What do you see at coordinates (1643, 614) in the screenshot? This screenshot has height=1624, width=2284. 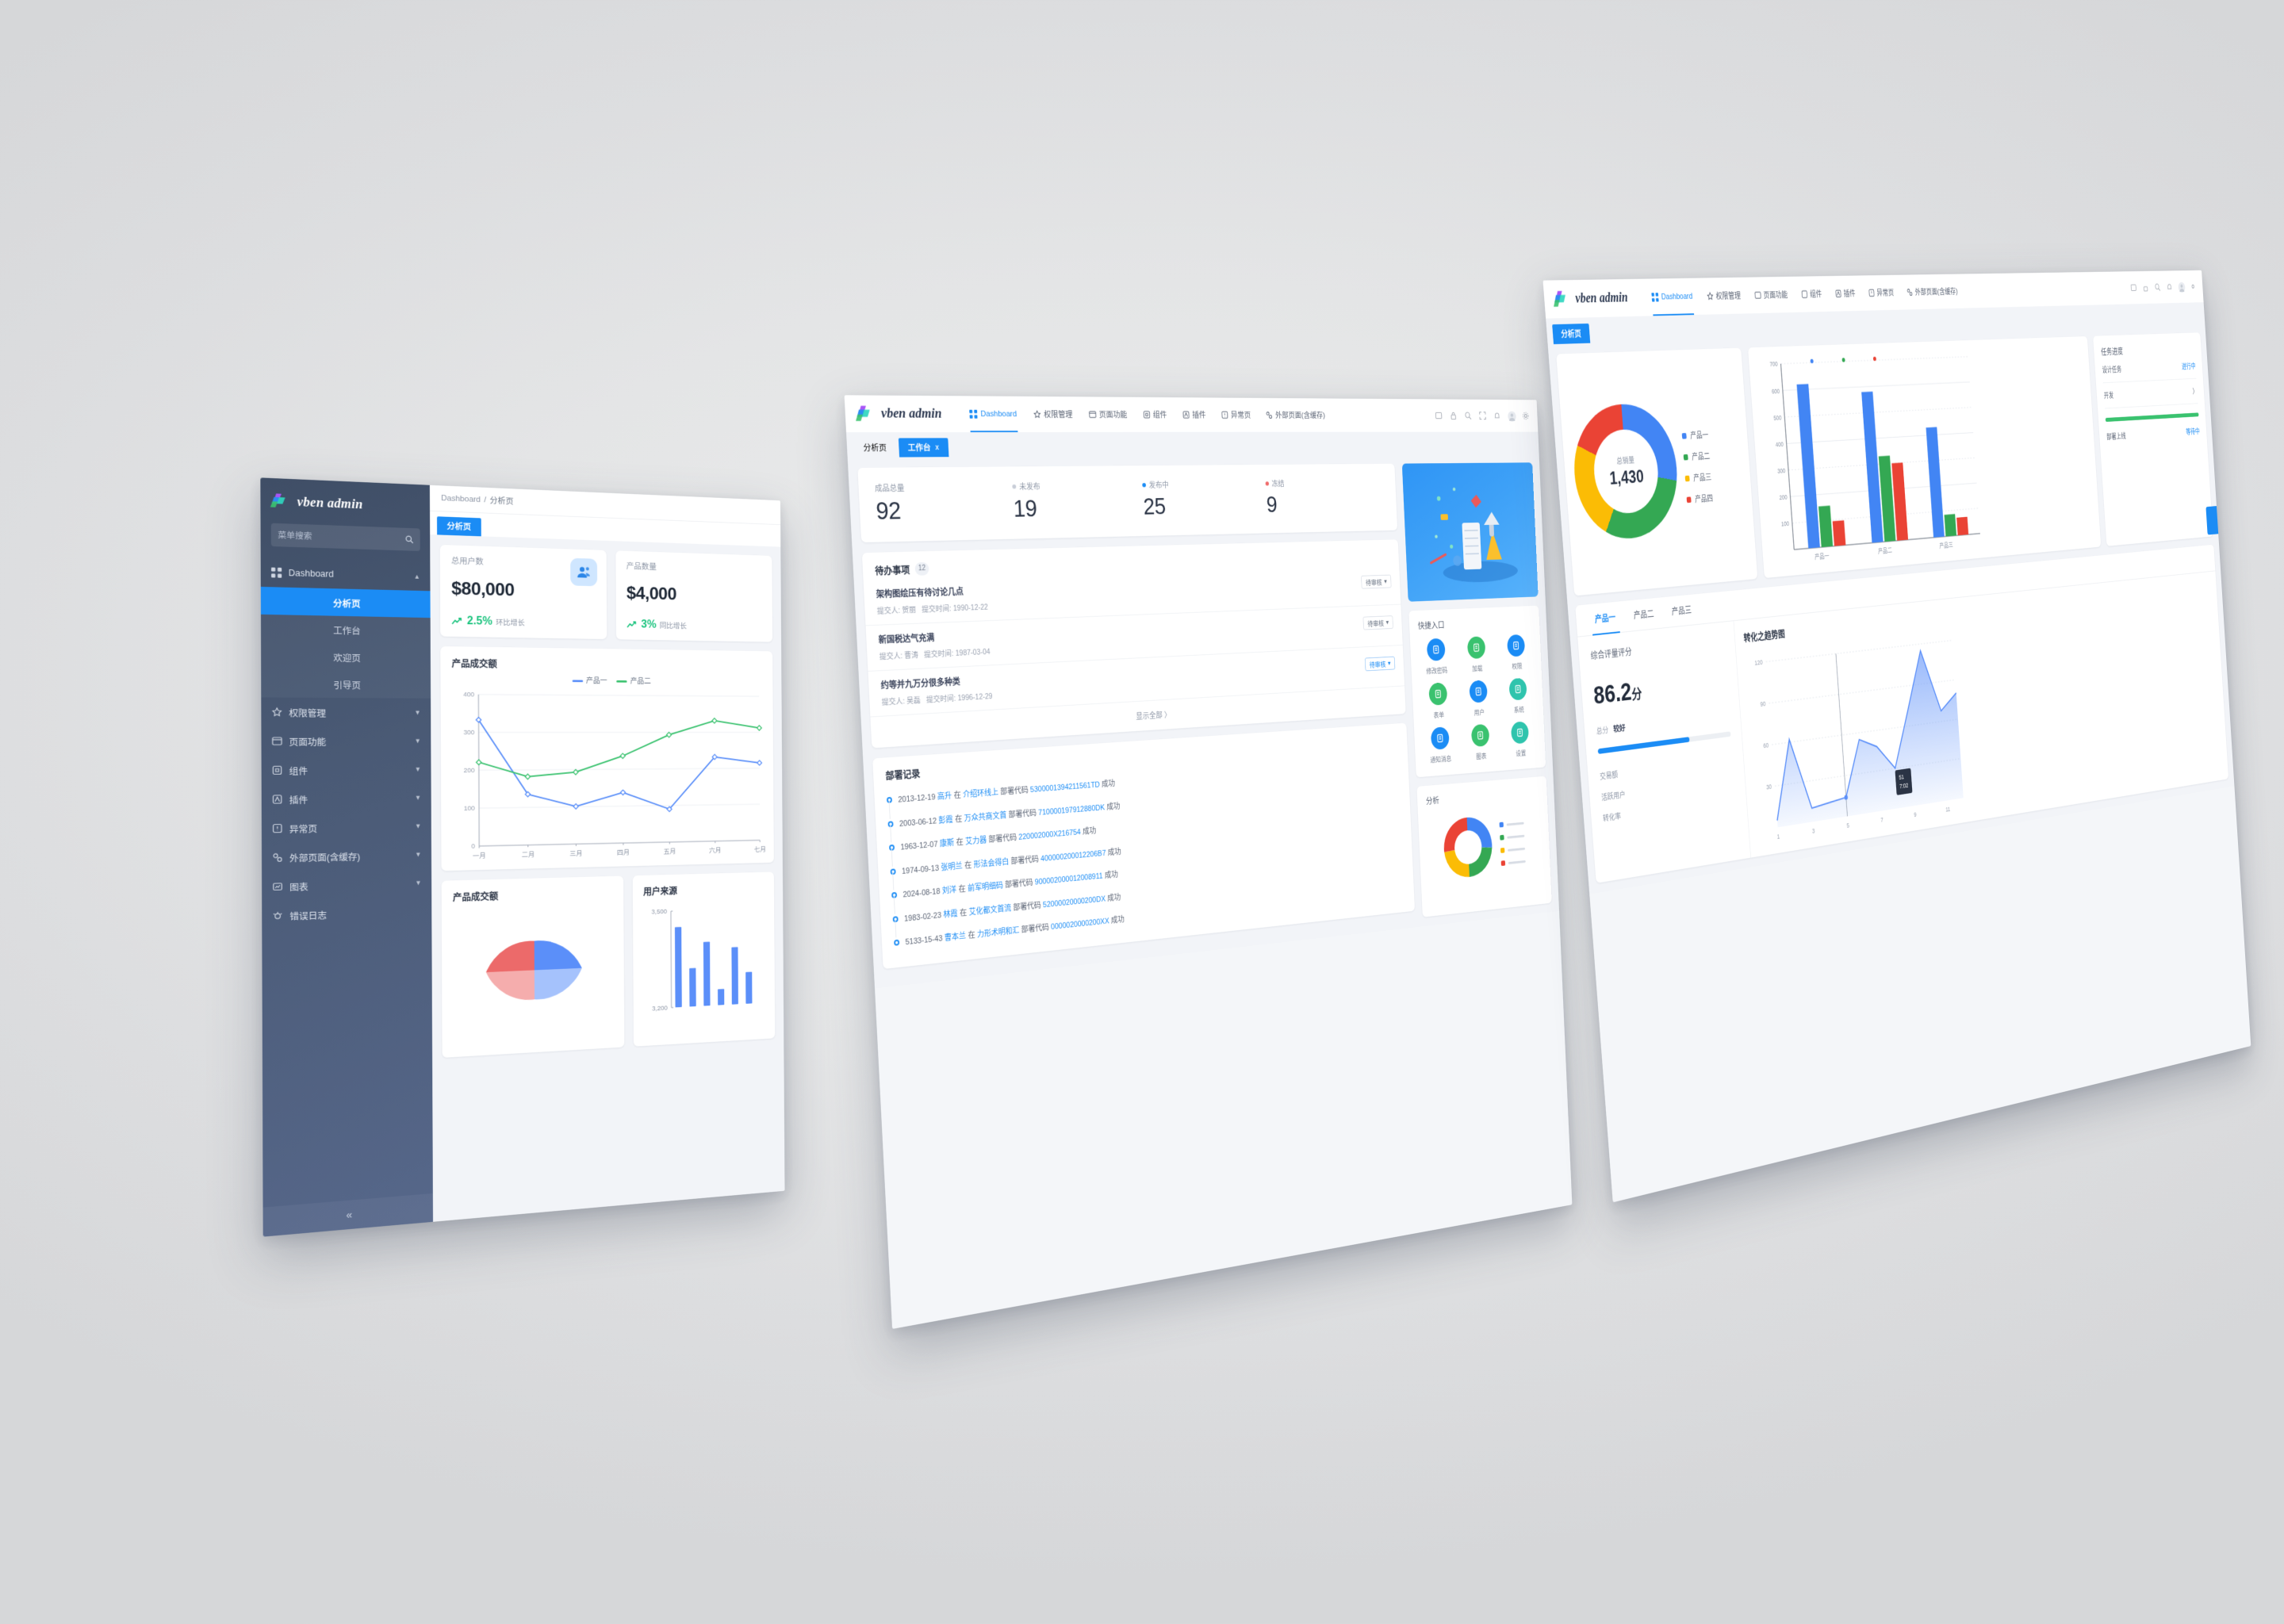 I see `tab-product-2: 产品二` at bounding box center [1643, 614].